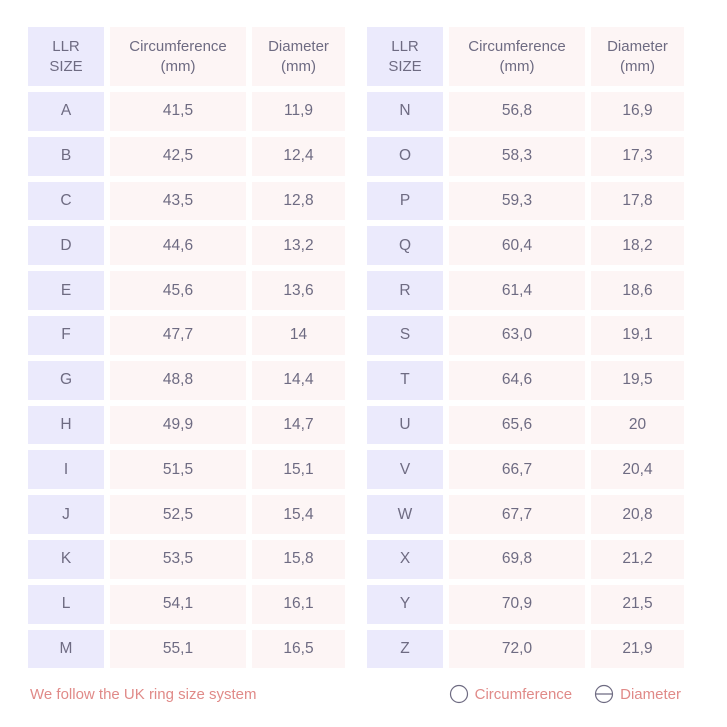 Image resolution: width=727 pixels, height=727 pixels. What do you see at coordinates (66, 335) in the screenshot?
I see `size-cell: F` at bounding box center [66, 335].